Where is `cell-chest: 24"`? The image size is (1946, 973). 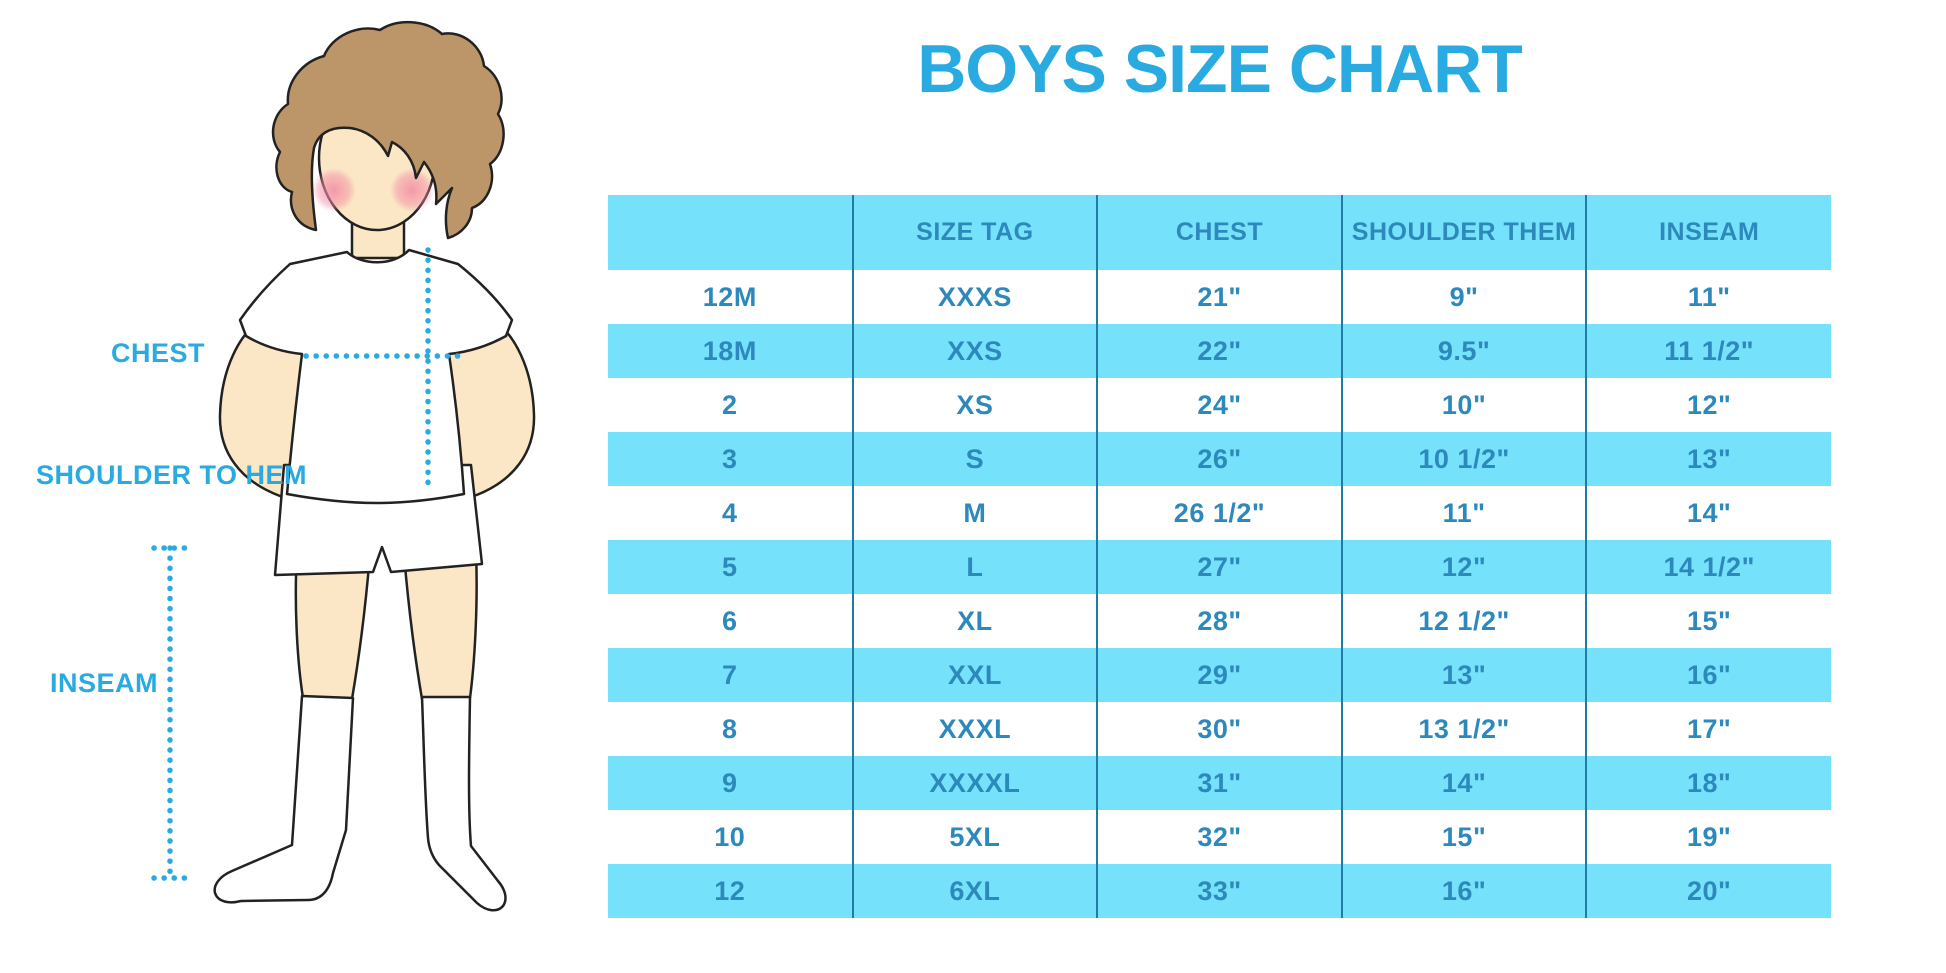
cell-chest: 24" is located at coordinates (1219, 405).